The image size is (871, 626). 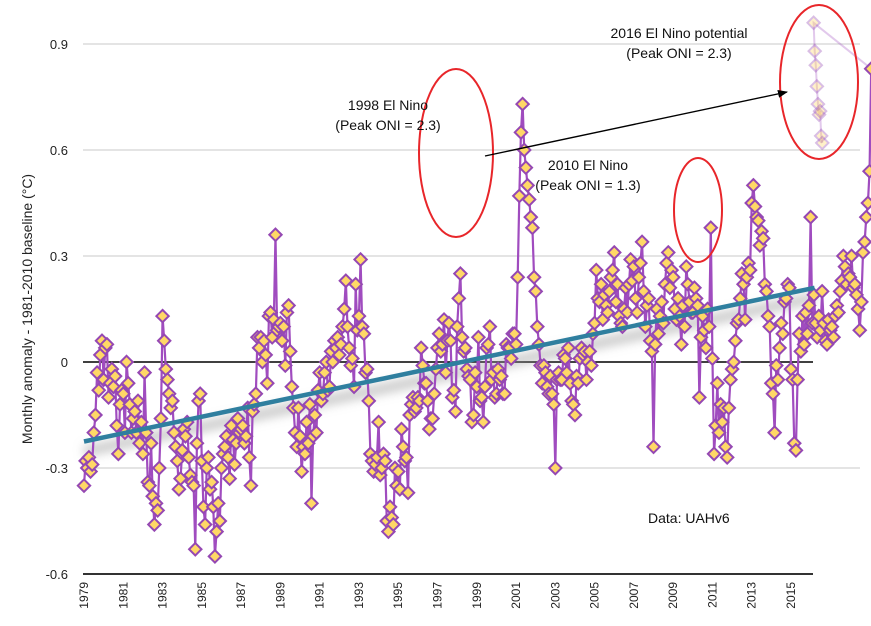 I want to click on el-nino-2010-label: (Peak ONI = 1.3), so click(x=587, y=185).